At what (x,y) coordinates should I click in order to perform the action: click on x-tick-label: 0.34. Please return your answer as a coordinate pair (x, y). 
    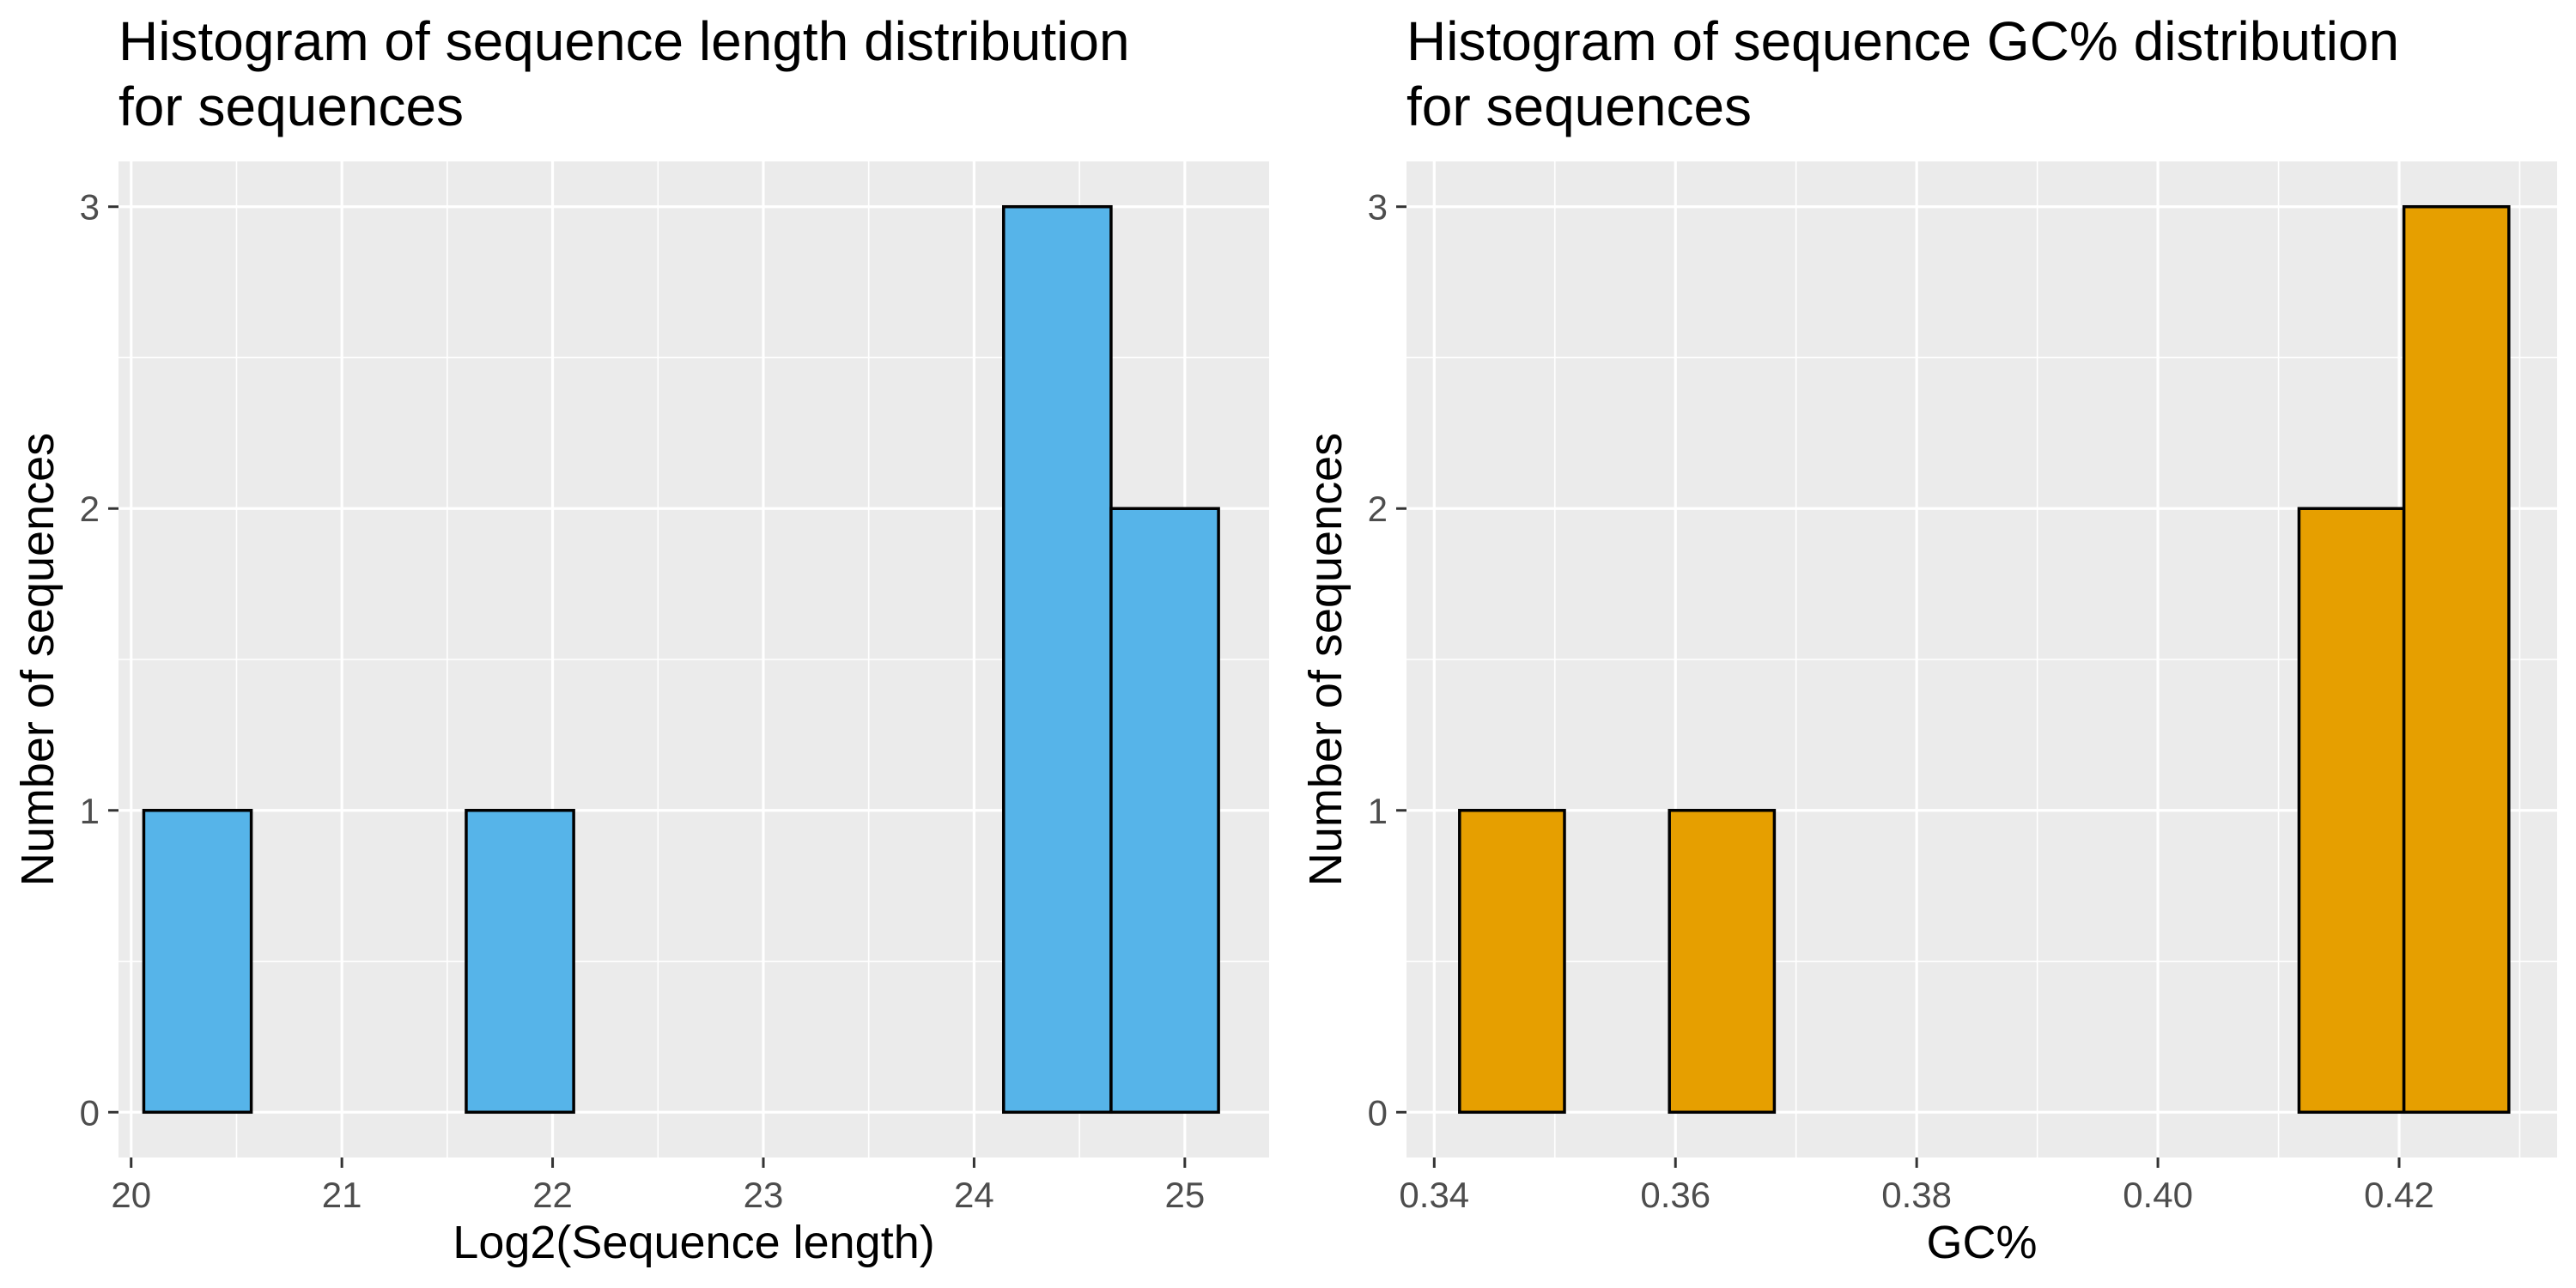
    Looking at the image, I should click on (1434, 1195).